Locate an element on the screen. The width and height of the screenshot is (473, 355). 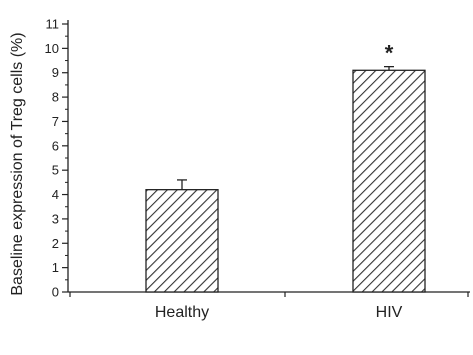
y-axis-label: Baseline expression of Treg cells (%) is located at coordinates (17, 163).